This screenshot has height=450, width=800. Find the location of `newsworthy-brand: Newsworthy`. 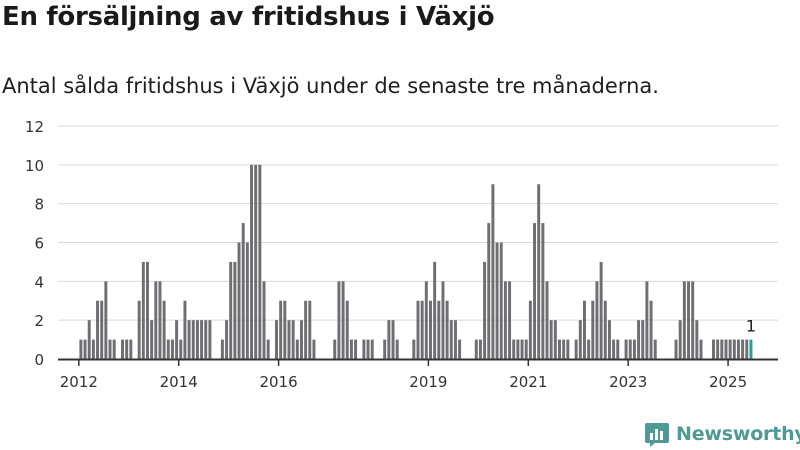

newsworthy-brand: Newsworthy is located at coordinates (722, 434).